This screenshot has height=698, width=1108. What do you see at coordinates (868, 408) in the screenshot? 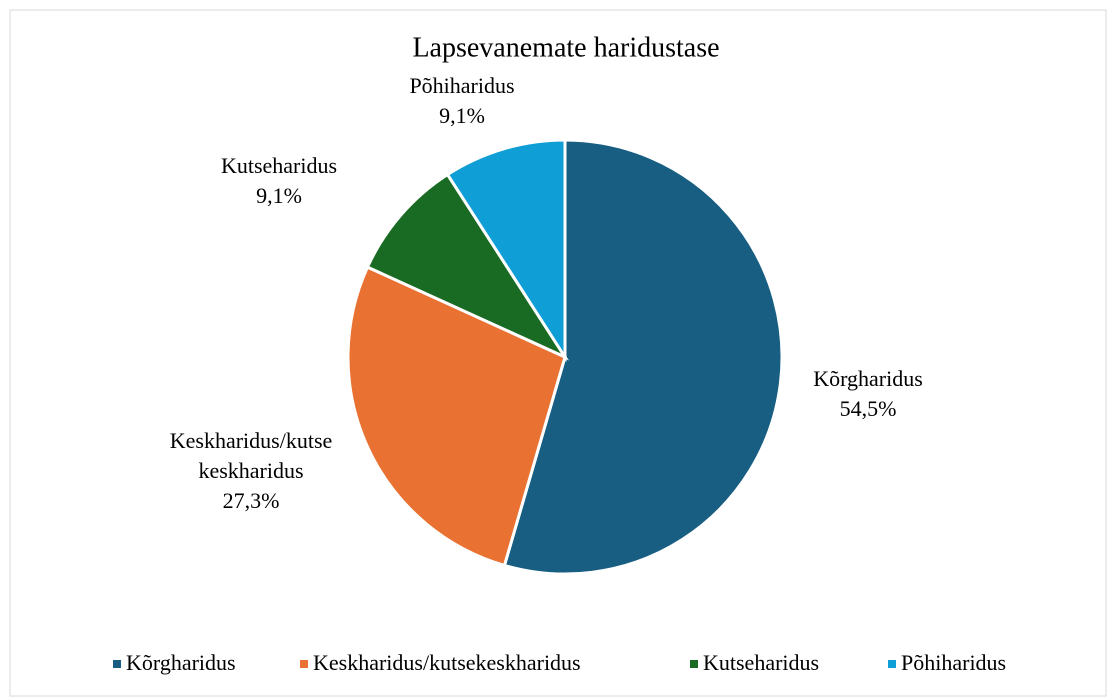
I see `data-label-value: 54,5%` at bounding box center [868, 408].